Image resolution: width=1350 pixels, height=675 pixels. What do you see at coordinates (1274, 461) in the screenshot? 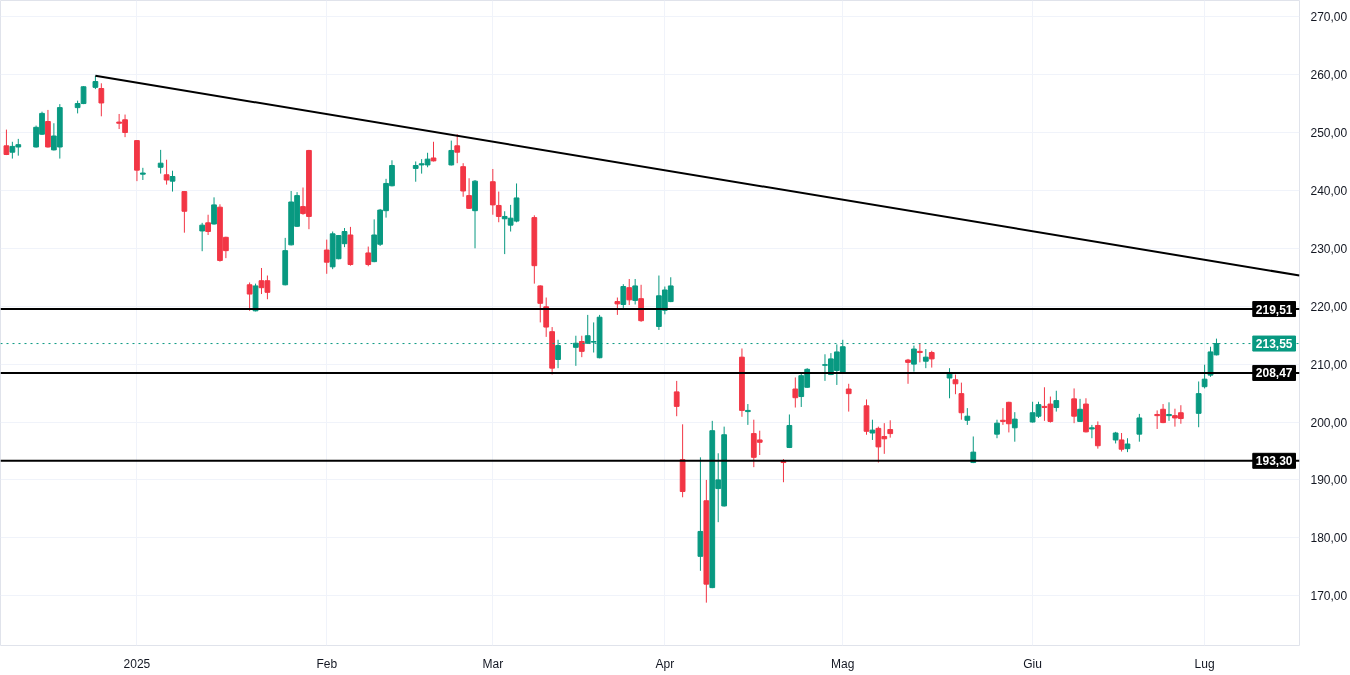
I see `ref-line-label: 193,30` at bounding box center [1274, 461].